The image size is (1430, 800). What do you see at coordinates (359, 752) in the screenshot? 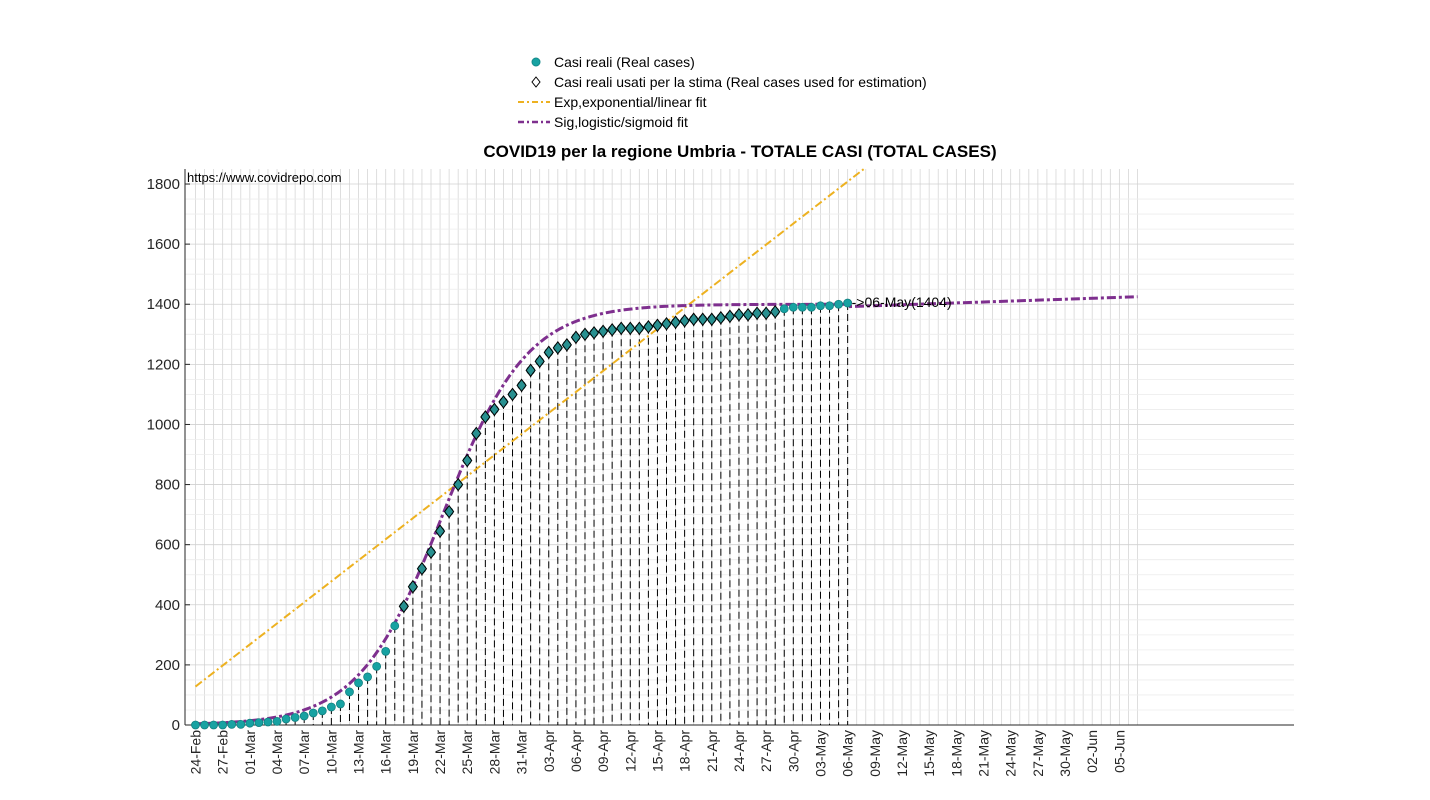
I see `x-tick-label: 13-Mar` at bounding box center [359, 752].